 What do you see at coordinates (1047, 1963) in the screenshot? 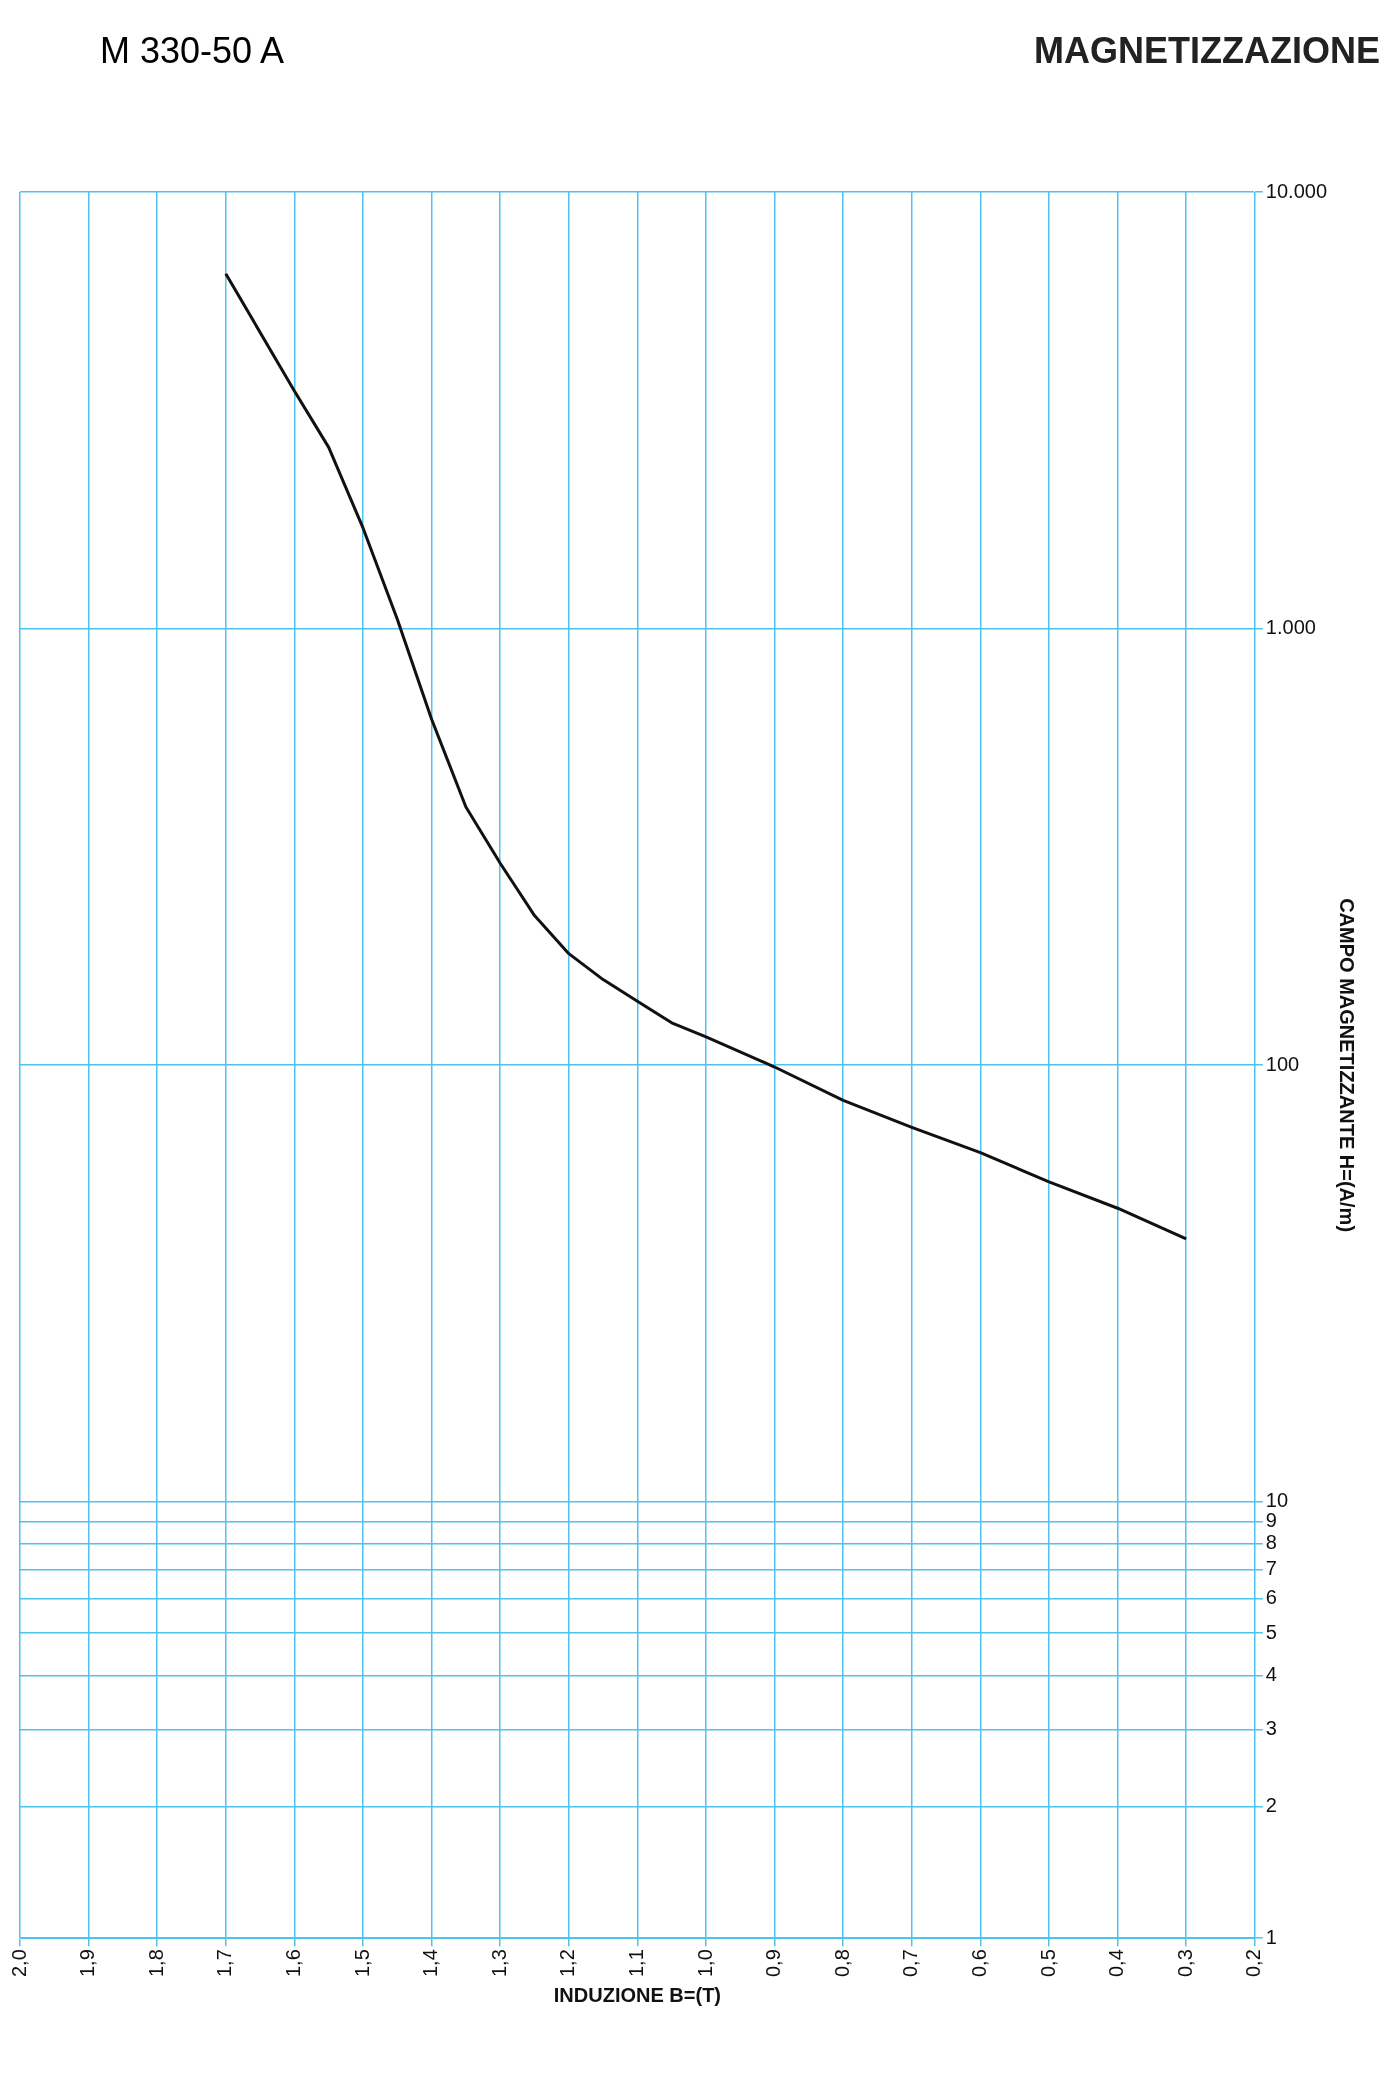
I see `x-tick-label: 0,5` at bounding box center [1047, 1963].